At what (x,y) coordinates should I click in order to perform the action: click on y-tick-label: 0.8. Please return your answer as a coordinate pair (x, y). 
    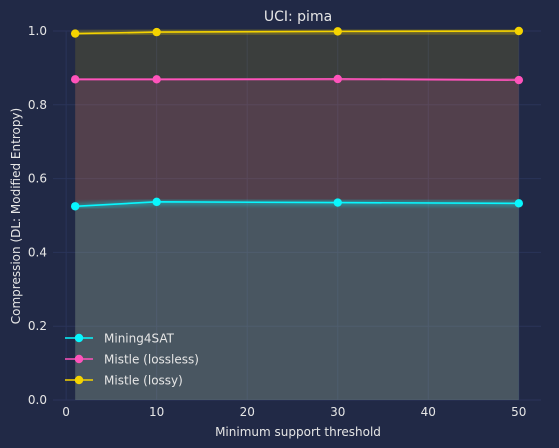
    Looking at the image, I should click on (37, 105).